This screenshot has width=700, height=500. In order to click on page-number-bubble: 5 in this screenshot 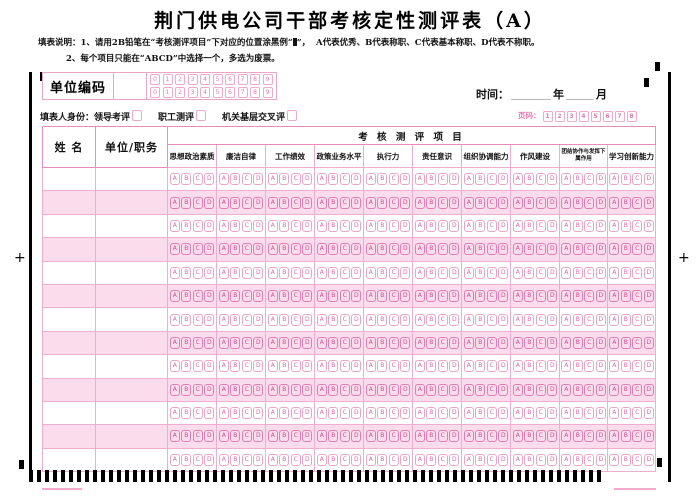, I will do `click(595, 116)`.